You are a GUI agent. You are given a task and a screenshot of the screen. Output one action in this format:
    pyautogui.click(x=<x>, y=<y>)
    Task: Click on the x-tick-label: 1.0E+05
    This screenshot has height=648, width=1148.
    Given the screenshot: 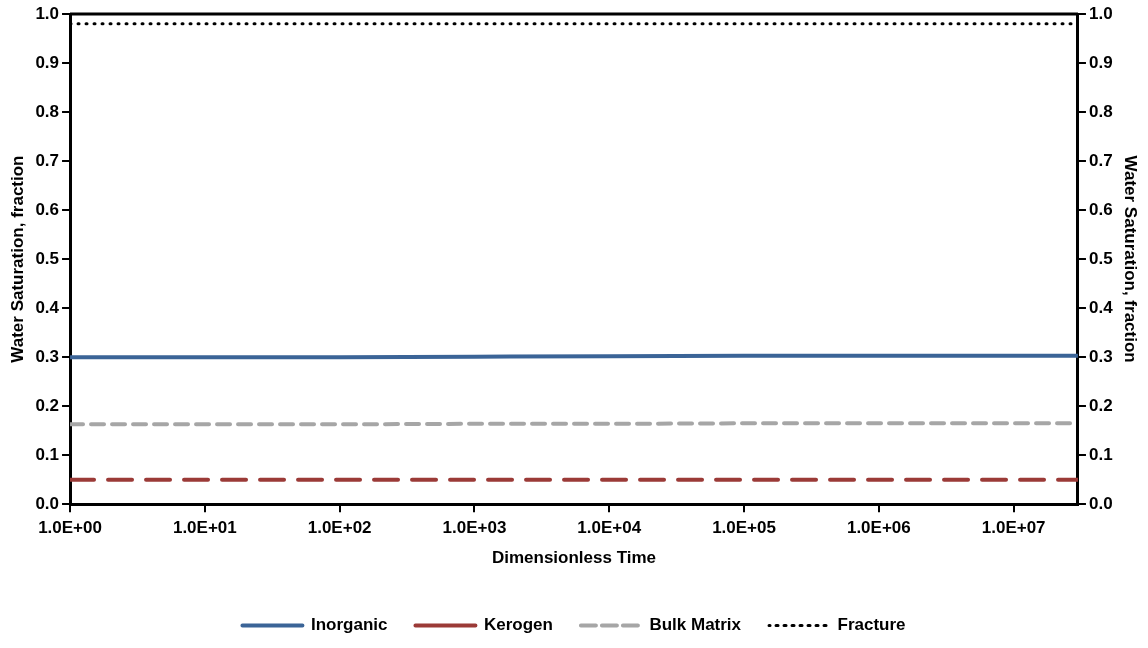 What is the action you would take?
    pyautogui.click(x=744, y=528)
    